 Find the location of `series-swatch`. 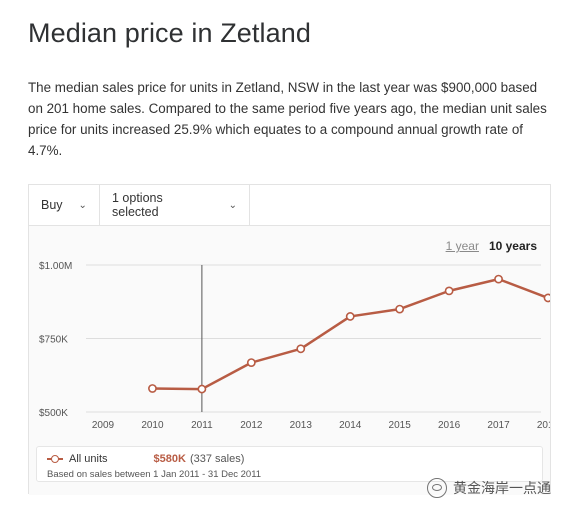

series-swatch is located at coordinates (55, 459).